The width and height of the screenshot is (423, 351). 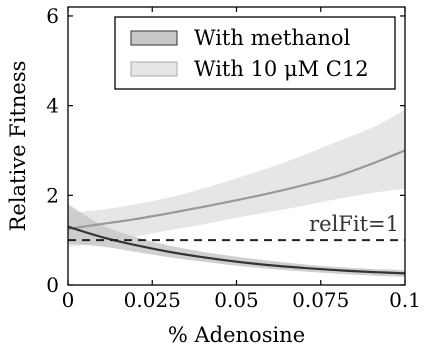 I want to click on legend-entry-with-c12: With 10 μM C12, so click(x=281, y=69).